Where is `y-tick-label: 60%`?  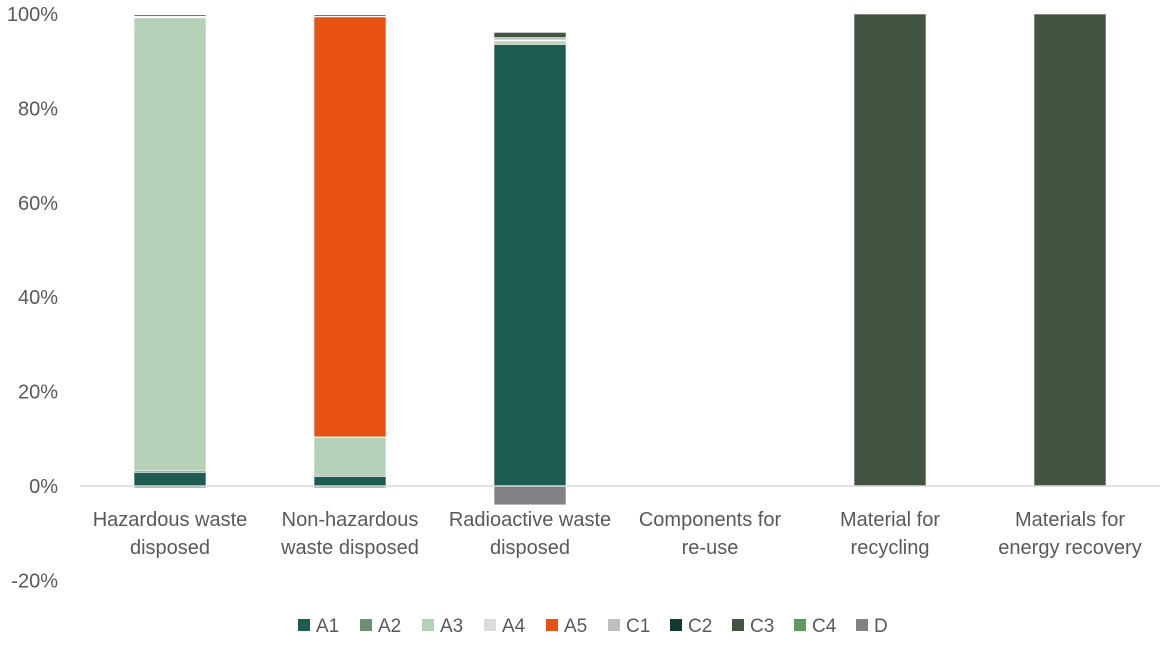
y-tick-label: 60% is located at coordinates (38, 204).